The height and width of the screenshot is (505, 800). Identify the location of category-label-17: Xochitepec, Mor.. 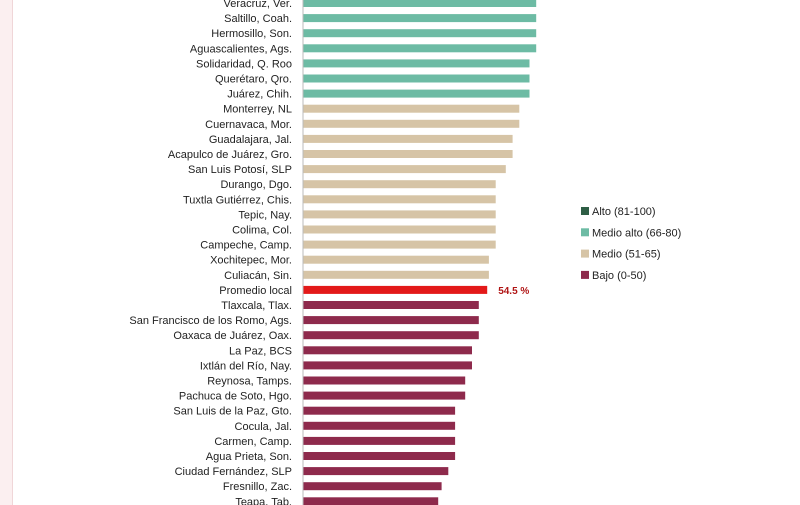
(251, 261).